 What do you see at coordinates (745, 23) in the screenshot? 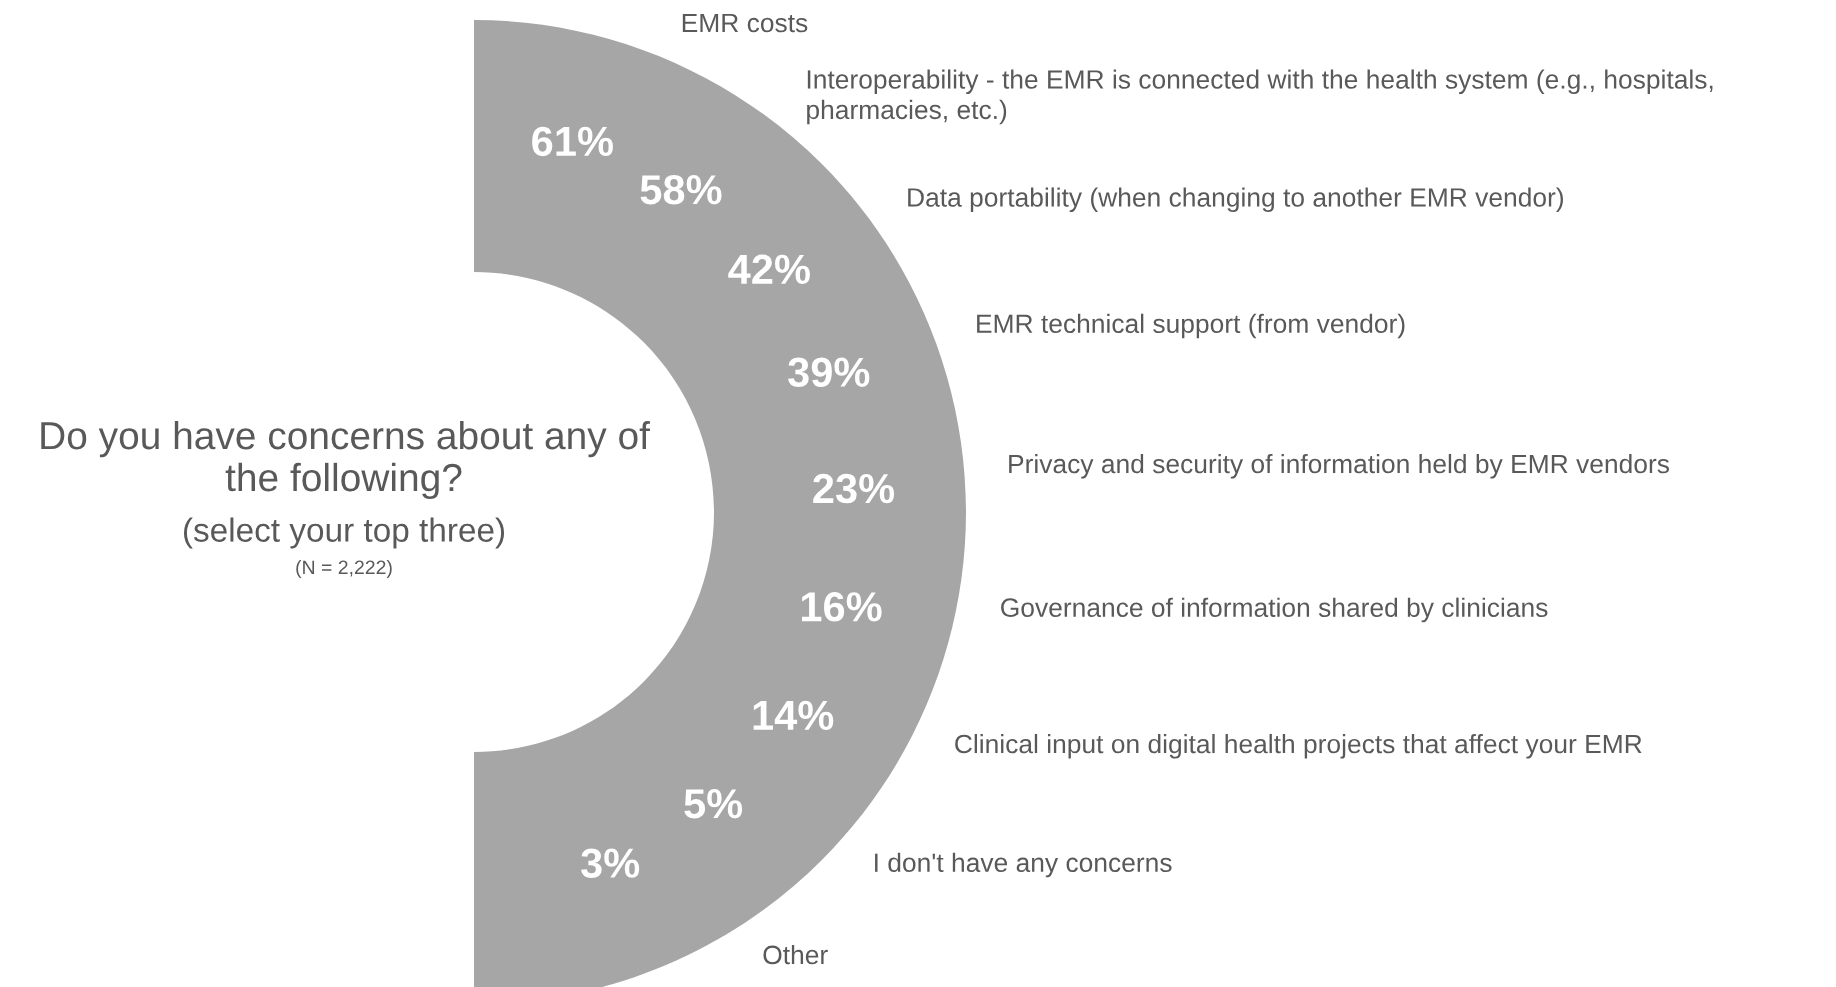
I see `category-label: EMR costs` at bounding box center [745, 23].